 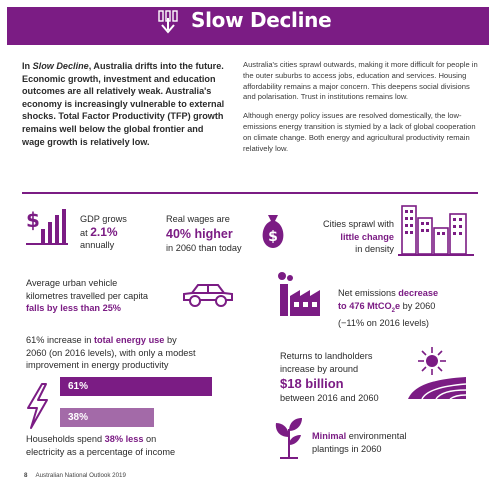 What do you see at coordinates (124, 439) in the screenshot?
I see `electricity-value: 38% less` at bounding box center [124, 439].